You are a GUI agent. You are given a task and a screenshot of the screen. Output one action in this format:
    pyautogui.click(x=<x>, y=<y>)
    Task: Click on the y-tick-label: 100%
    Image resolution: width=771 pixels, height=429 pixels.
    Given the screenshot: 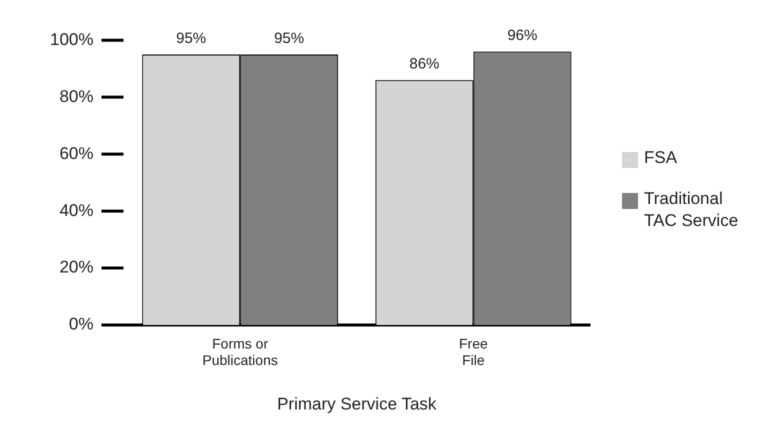 What is the action you would take?
    pyautogui.click(x=72, y=39)
    